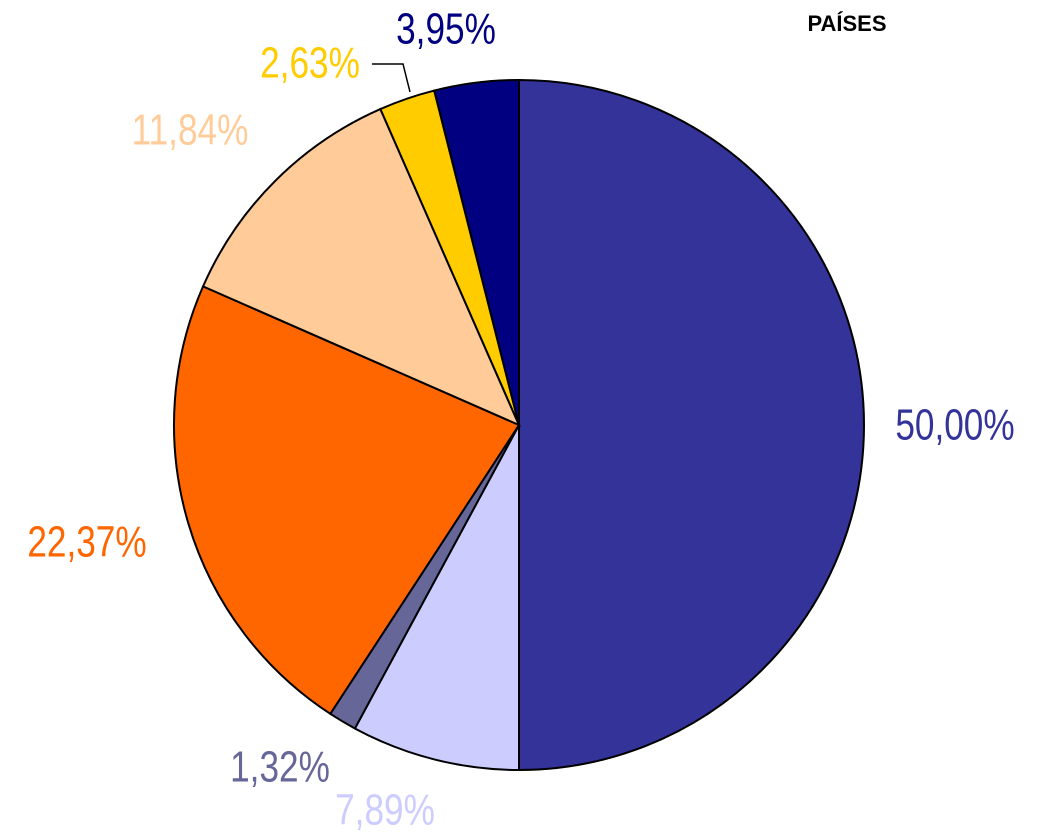  Describe the element at coordinates (954, 425) in the screenshot. I see `data-label: 50,00%` at that location.